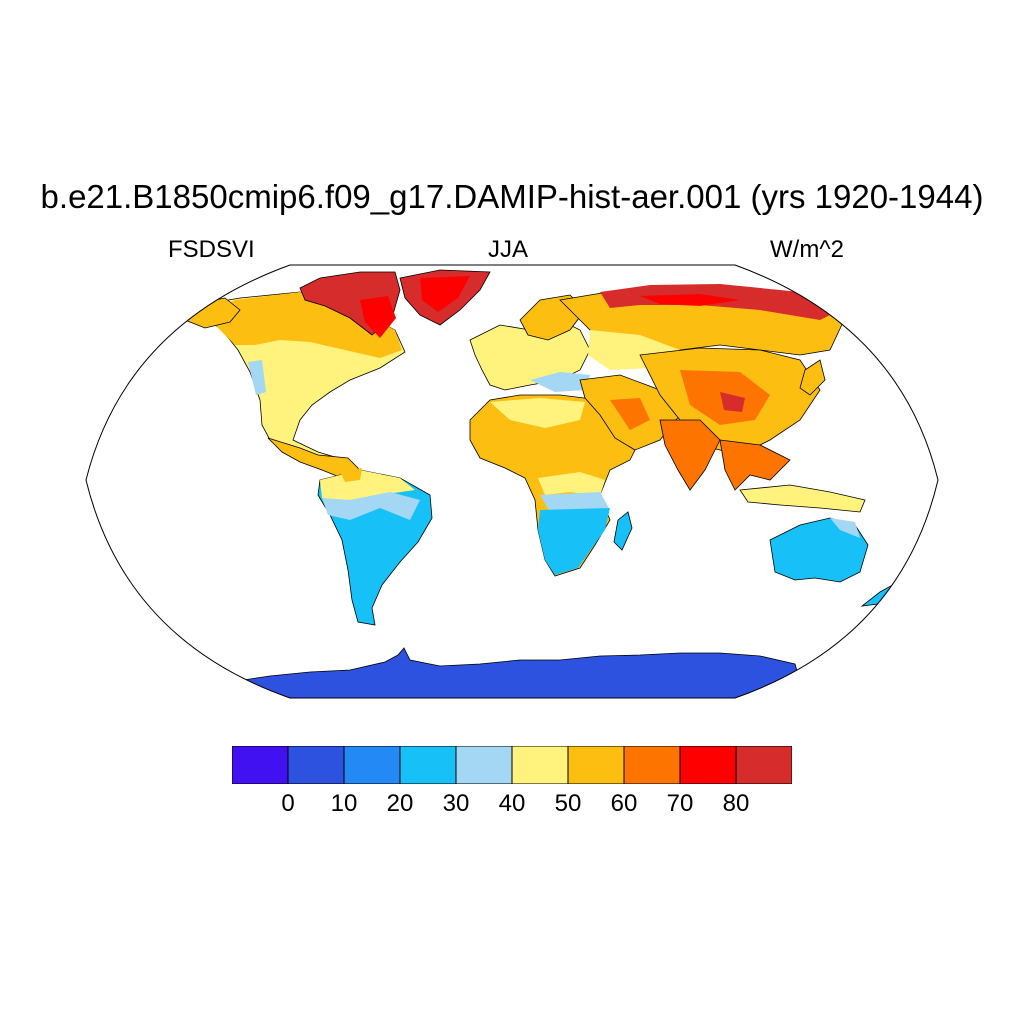  What do you see at coordinates (812, 377) in the screenshot?
I see `region-japan` at bounding box center [812, 377].